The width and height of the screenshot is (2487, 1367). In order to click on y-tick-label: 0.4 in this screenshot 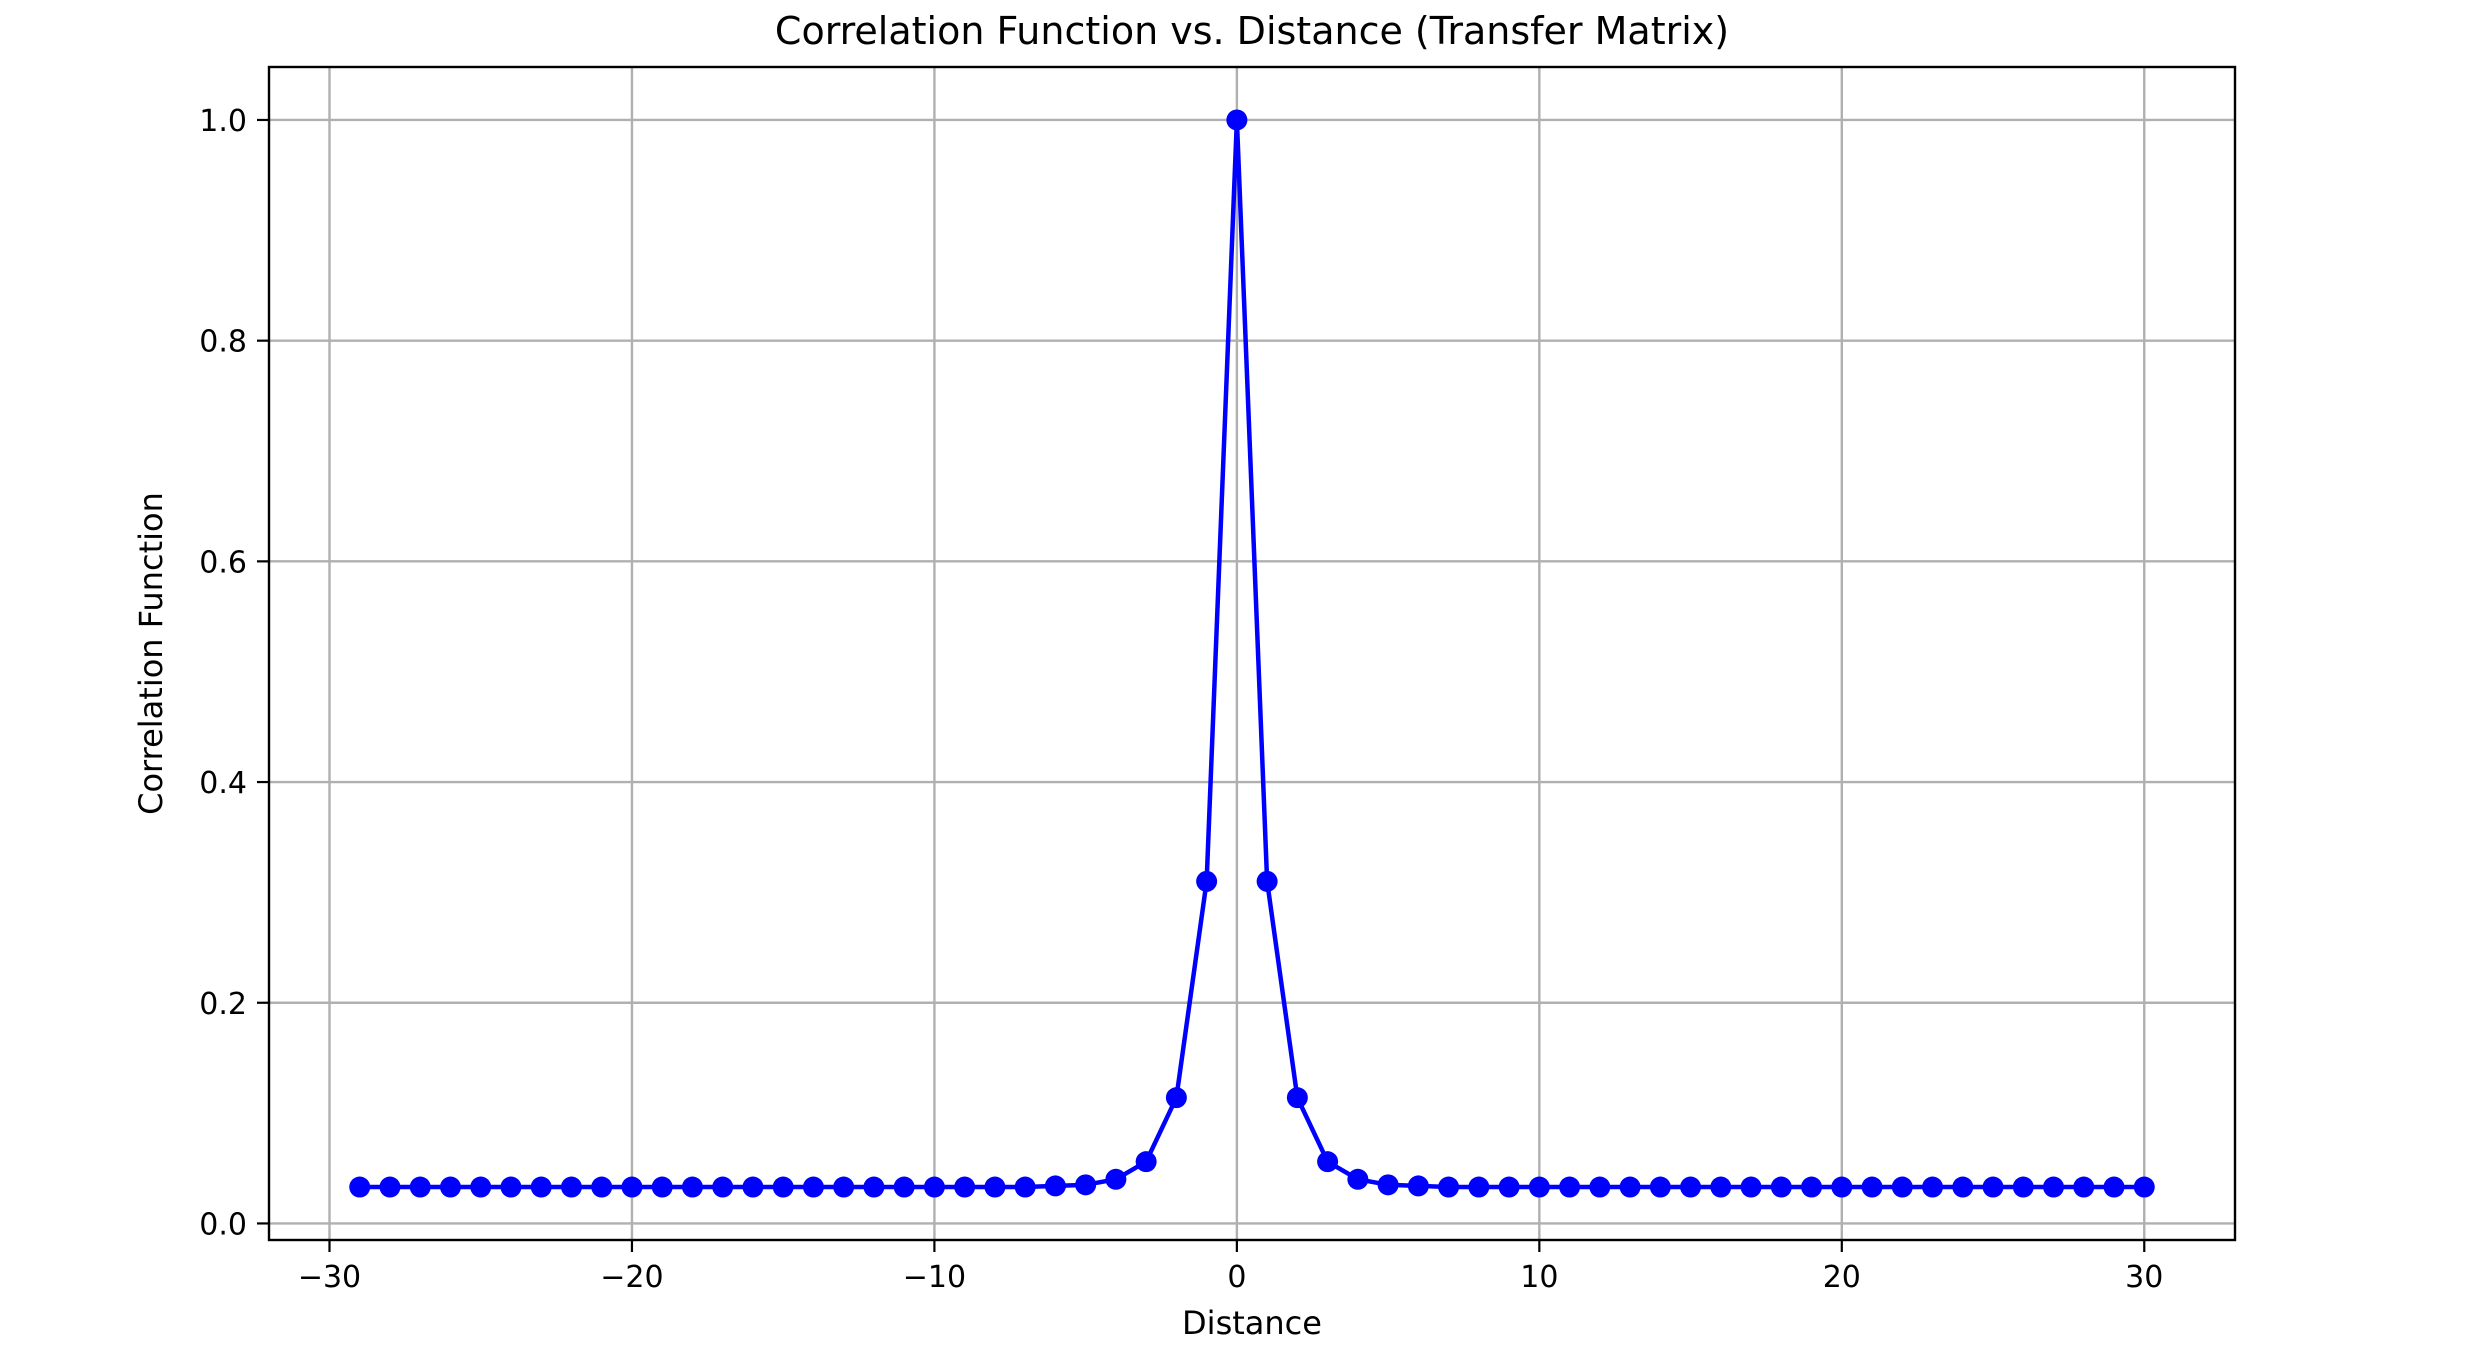, I will do `click(223, 783)`.